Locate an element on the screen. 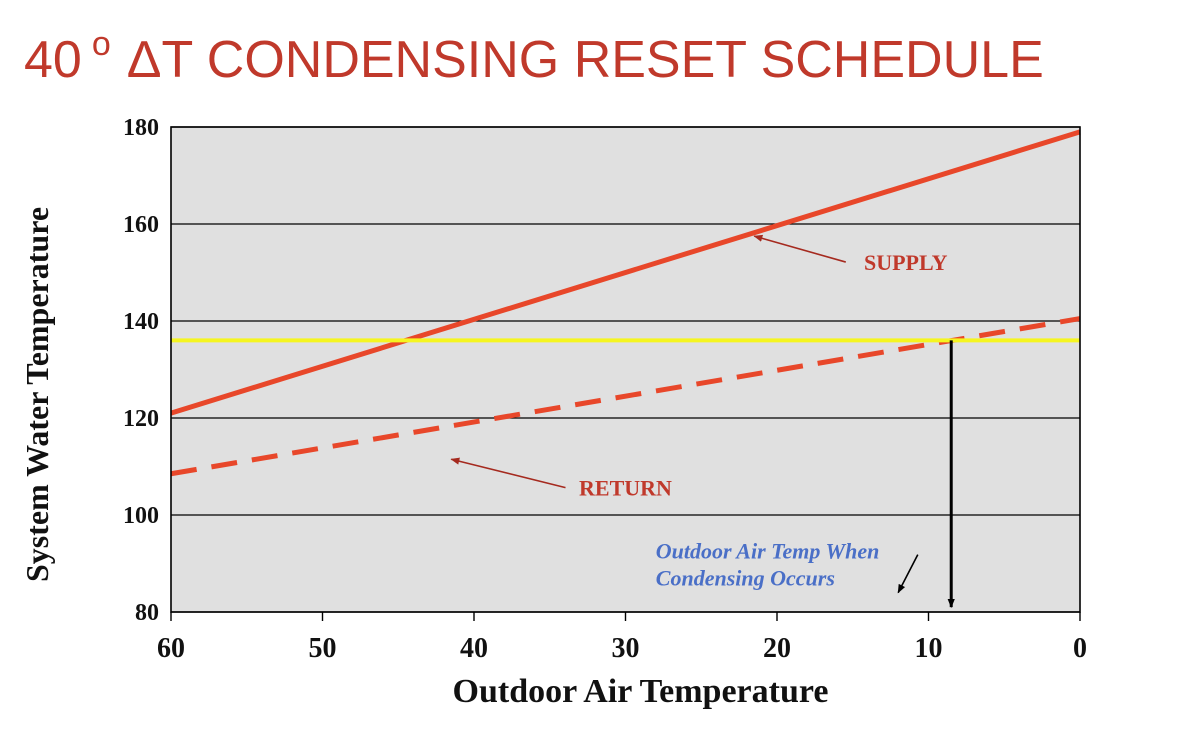 Image resolution: width=1200 pixels, height=734 pixels. x-tick-label-50: 50 is located at coordinates (323, 648).